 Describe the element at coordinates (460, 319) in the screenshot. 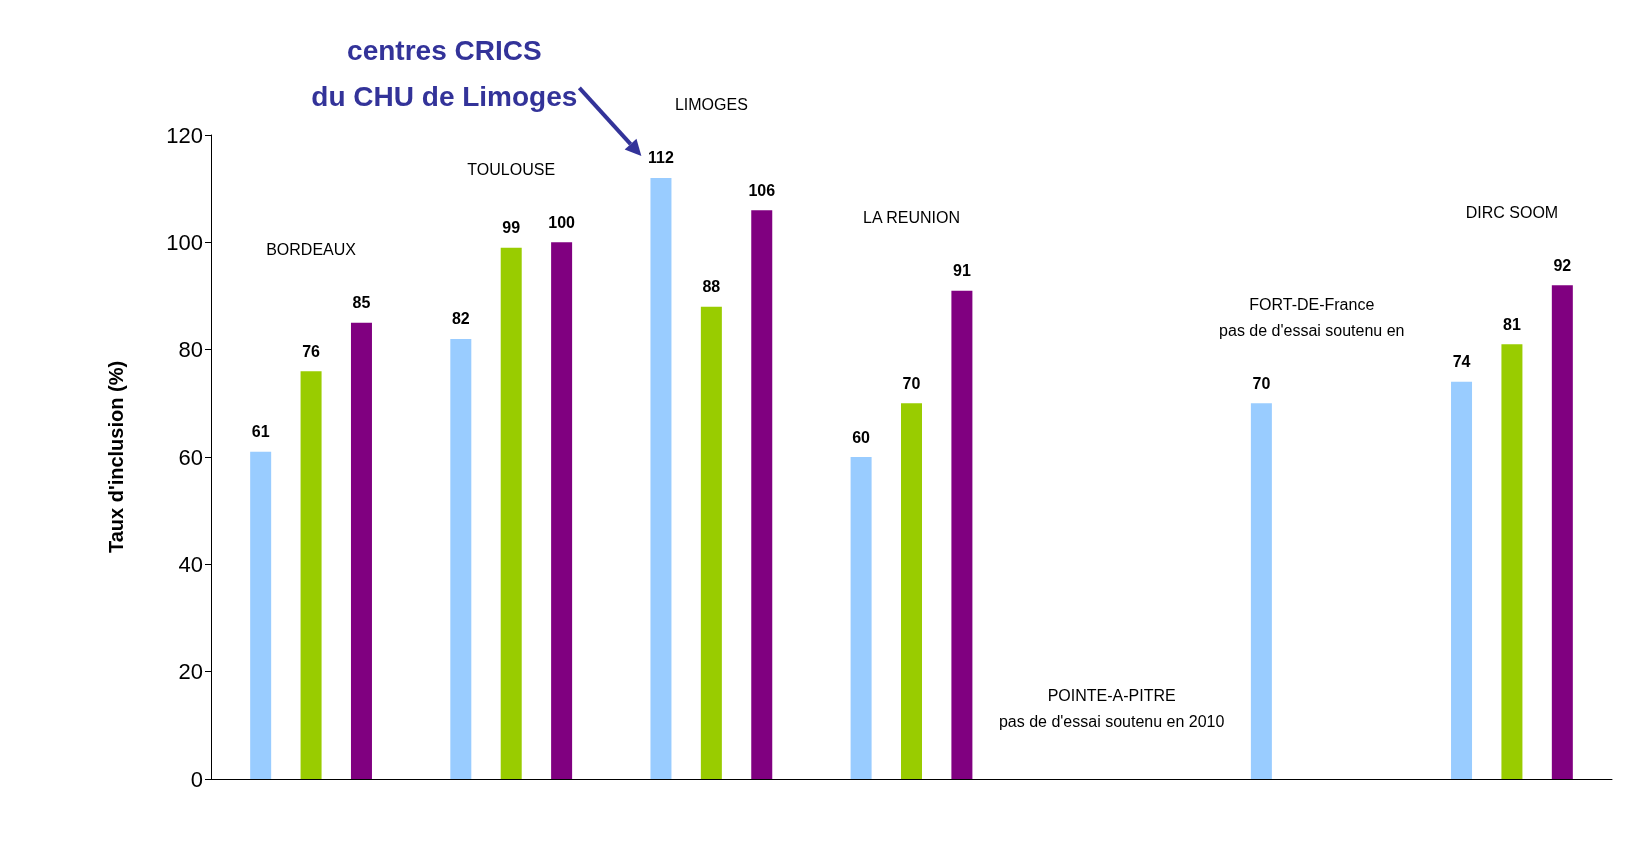

I see `data-label: 82` at that location.